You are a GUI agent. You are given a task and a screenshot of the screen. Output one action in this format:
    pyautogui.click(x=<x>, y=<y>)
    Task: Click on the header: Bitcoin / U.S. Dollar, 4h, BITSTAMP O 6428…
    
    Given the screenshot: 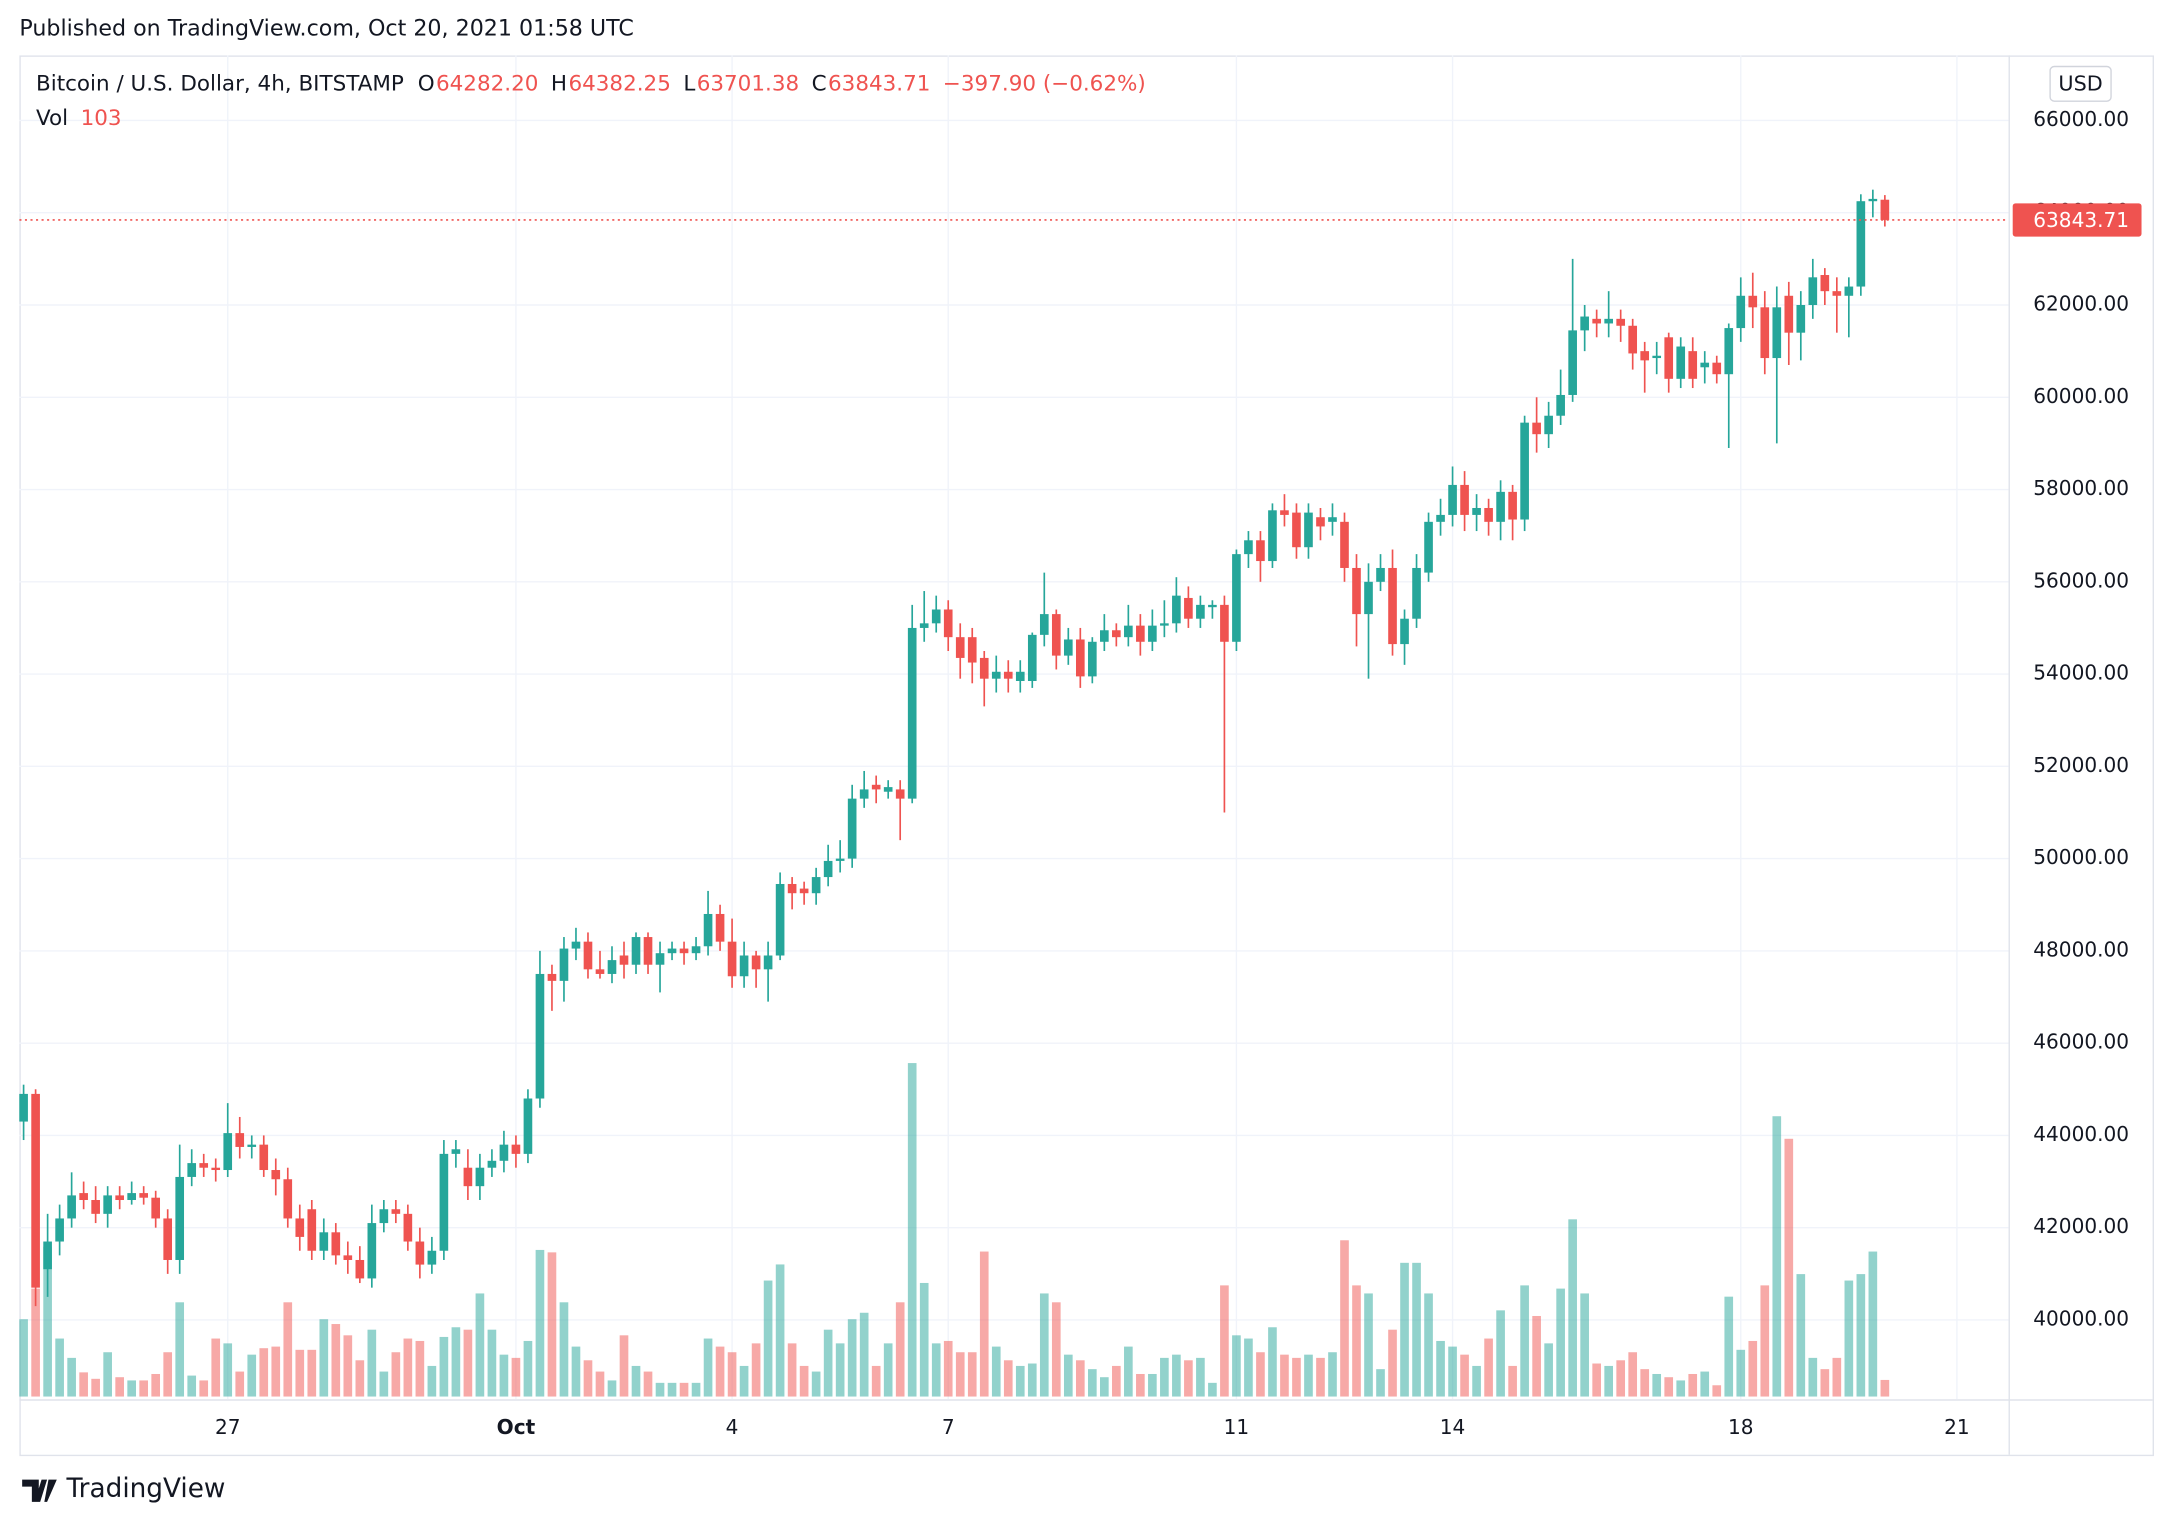 What is the action you would take?
    pyautogui.click(x=591, y=102)
    